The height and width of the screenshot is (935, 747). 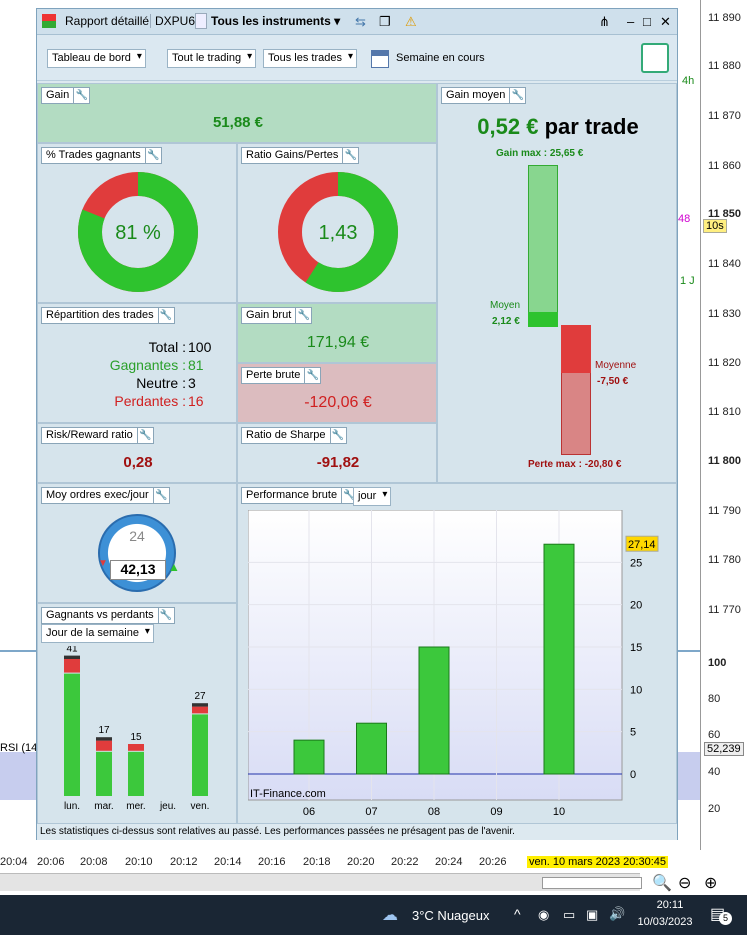 I want to click on ratio-donut, so click(x=338, y=232).